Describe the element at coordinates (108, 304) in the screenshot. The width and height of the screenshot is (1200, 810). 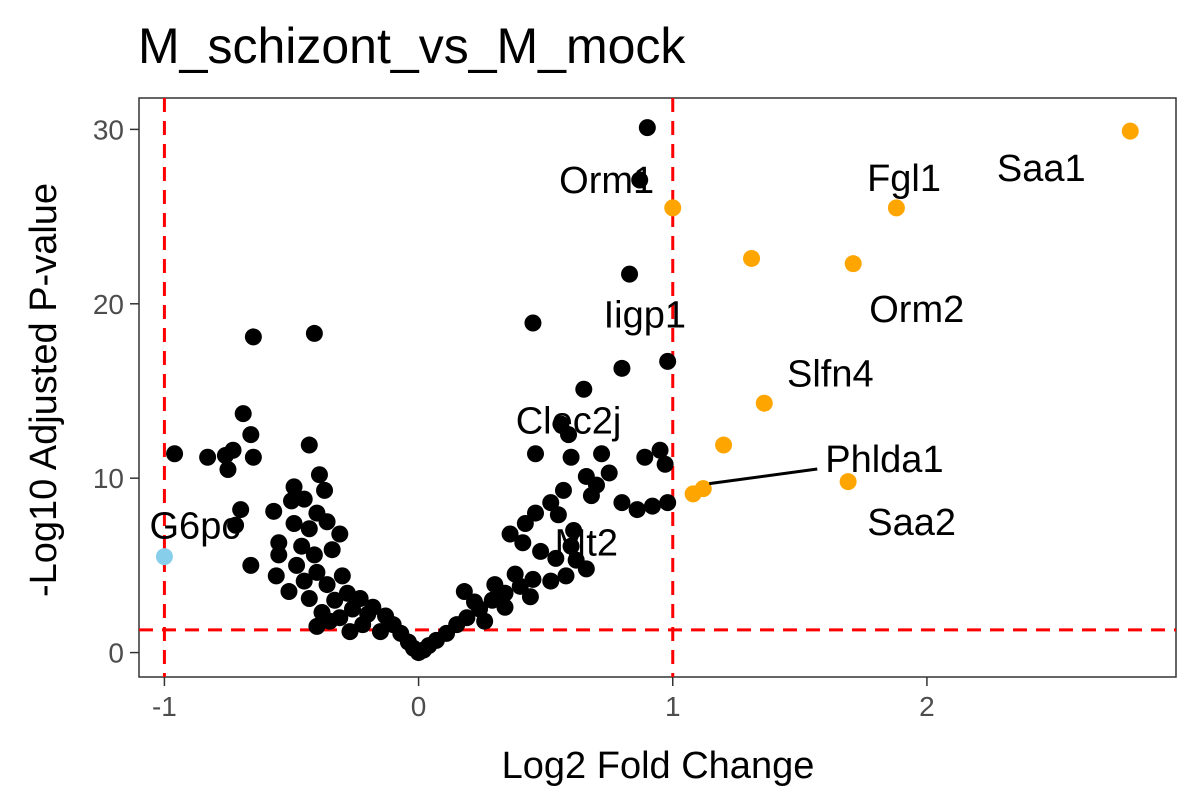
I see `y-tick-label: 20` at that location.